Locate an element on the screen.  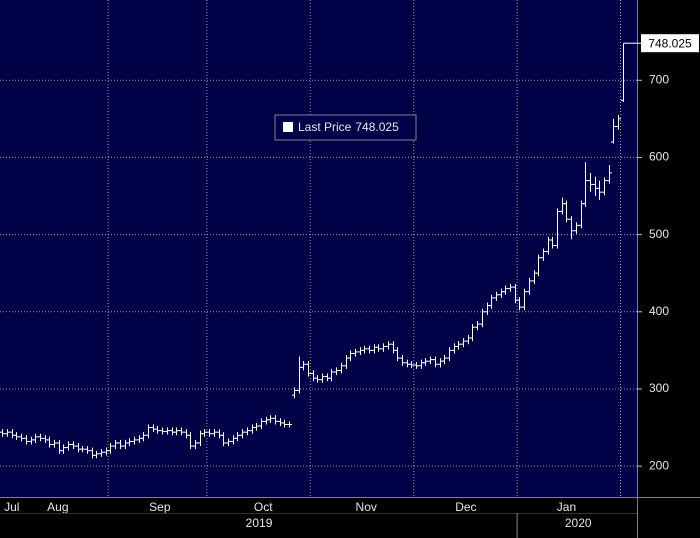
y-tick-label: 400 is located at coordinates (659, 311).